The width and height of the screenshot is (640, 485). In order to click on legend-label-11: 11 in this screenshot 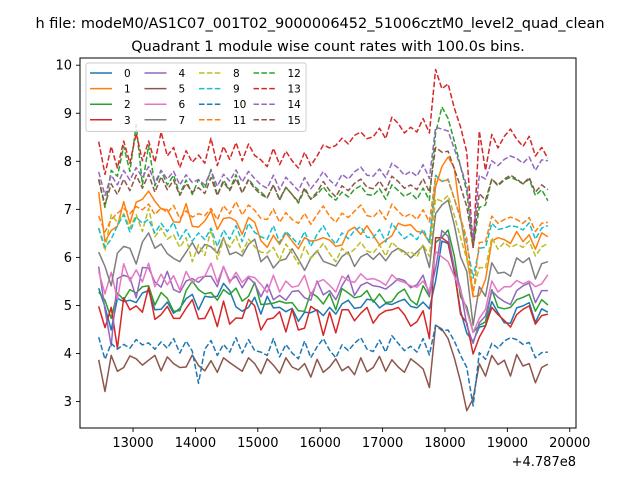, I will do `click(239, 121)`.